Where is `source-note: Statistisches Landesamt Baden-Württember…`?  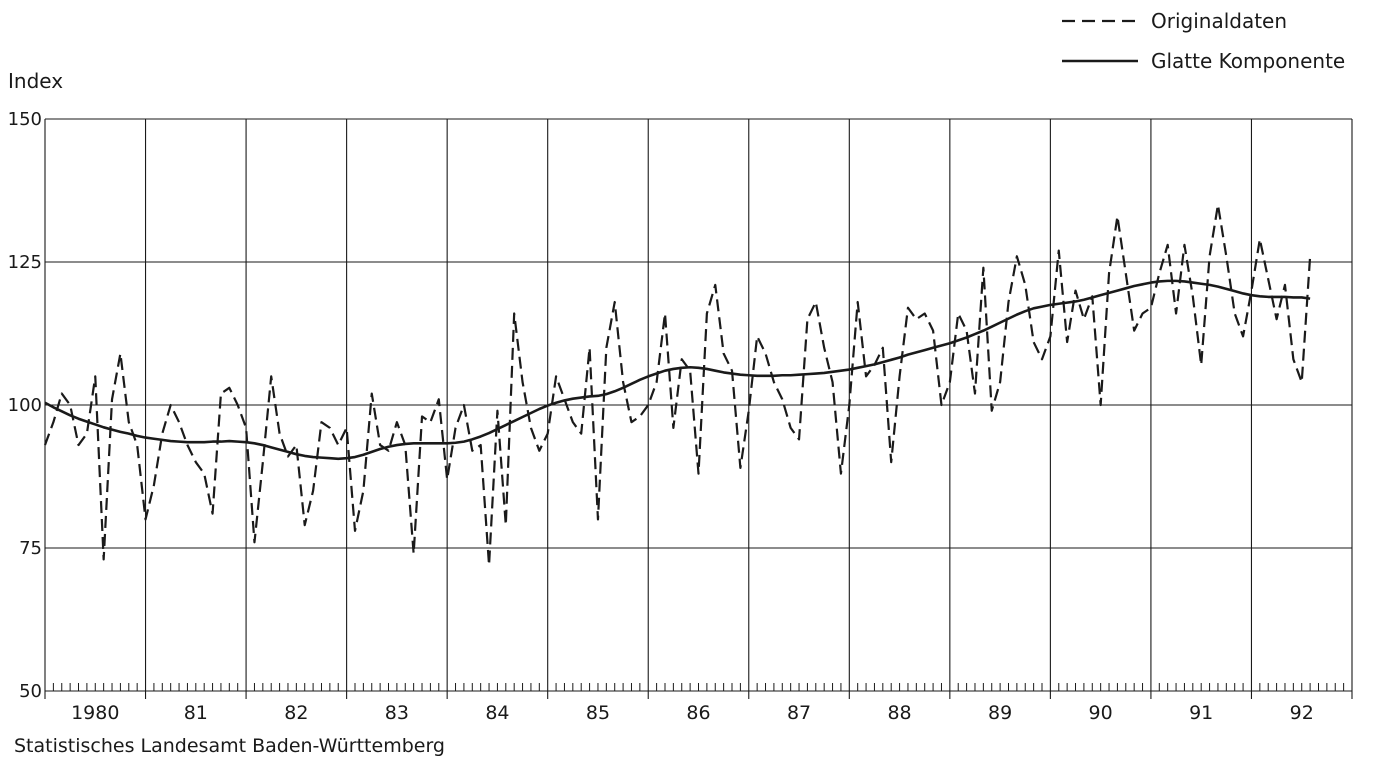
source-note: Statistisches Landesamt Baden-Württember… is located at coordinates (229, 746).